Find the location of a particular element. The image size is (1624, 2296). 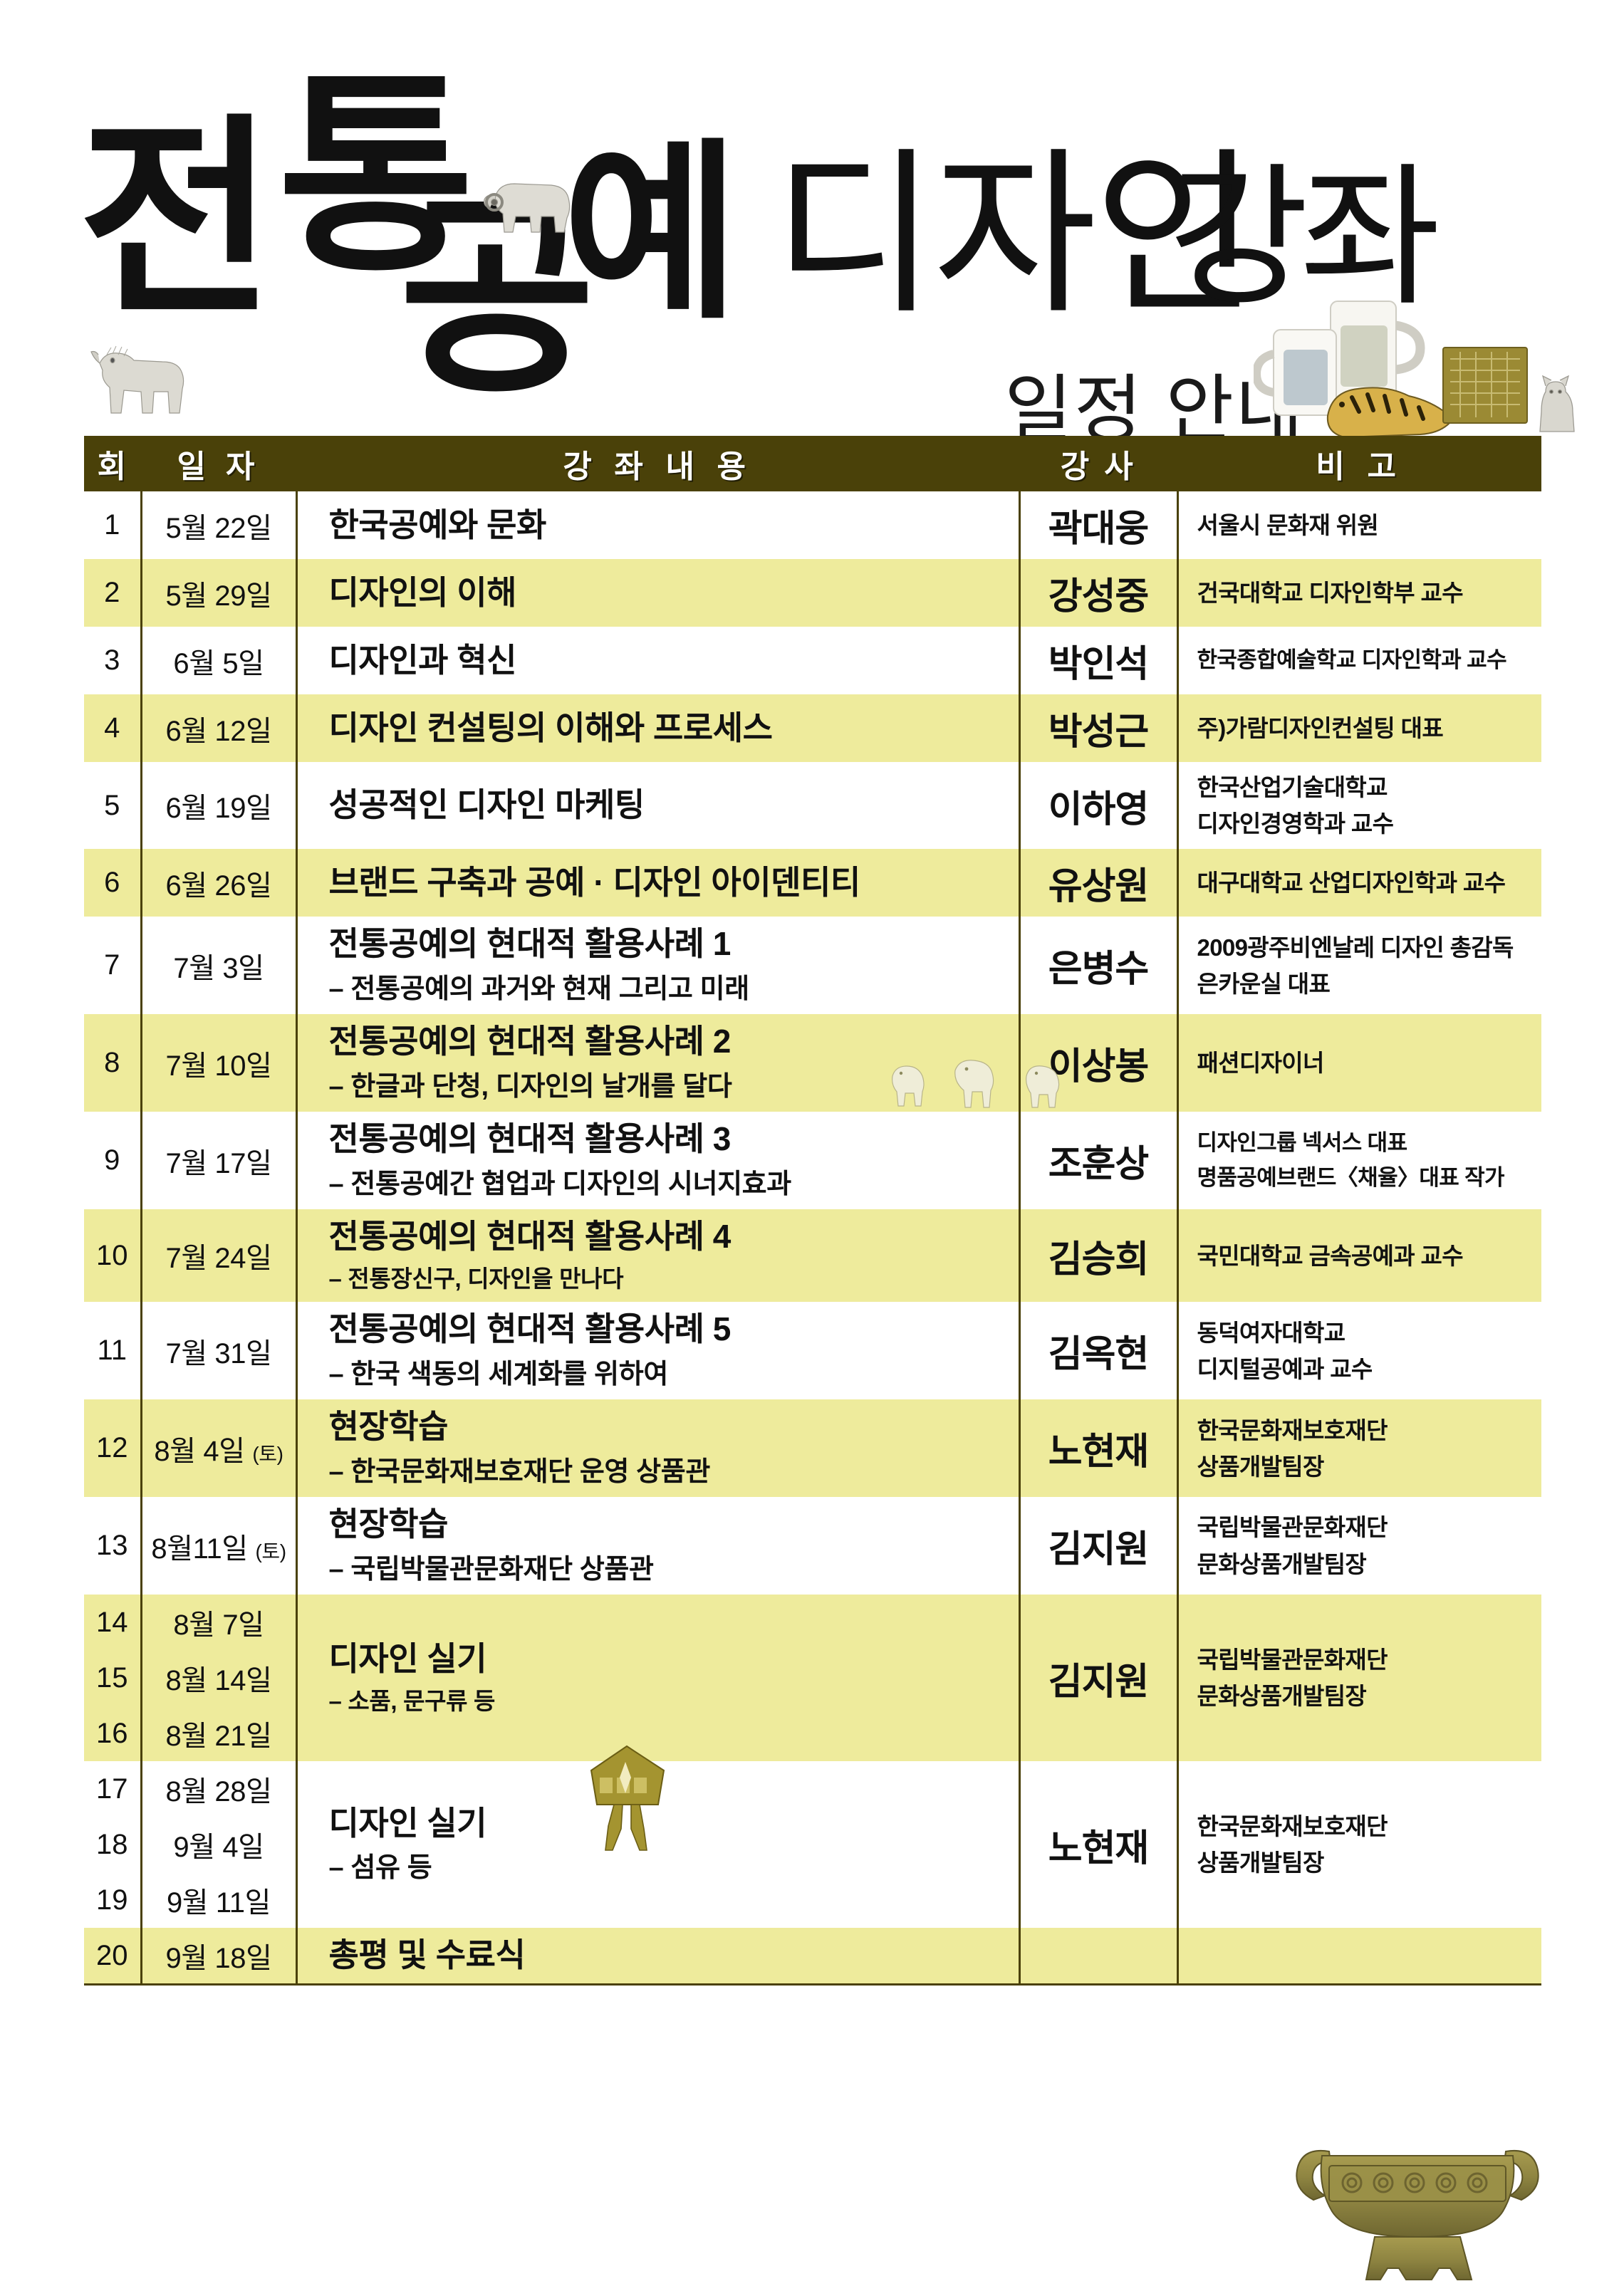

topic-sub: – 소품, 문구류 등 is located at coordinates (412, 1701).